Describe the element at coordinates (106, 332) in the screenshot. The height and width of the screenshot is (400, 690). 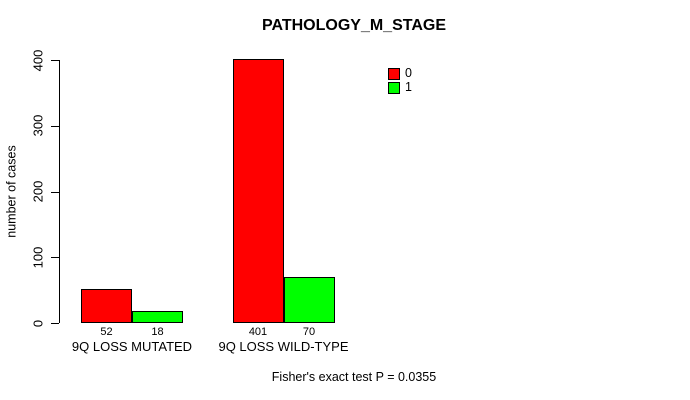
I see `bar-value-label: 52` at that location.